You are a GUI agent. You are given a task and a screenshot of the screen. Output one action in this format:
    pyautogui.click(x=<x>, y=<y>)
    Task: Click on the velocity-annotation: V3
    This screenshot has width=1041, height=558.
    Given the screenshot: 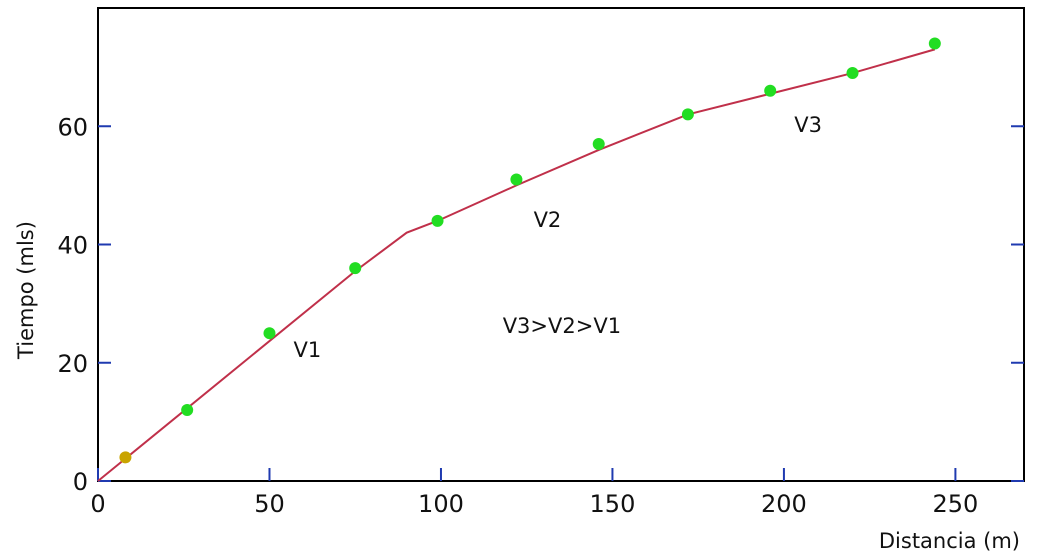 What is the action you would take?
    pyautogui.click(x=808, y=125)
    